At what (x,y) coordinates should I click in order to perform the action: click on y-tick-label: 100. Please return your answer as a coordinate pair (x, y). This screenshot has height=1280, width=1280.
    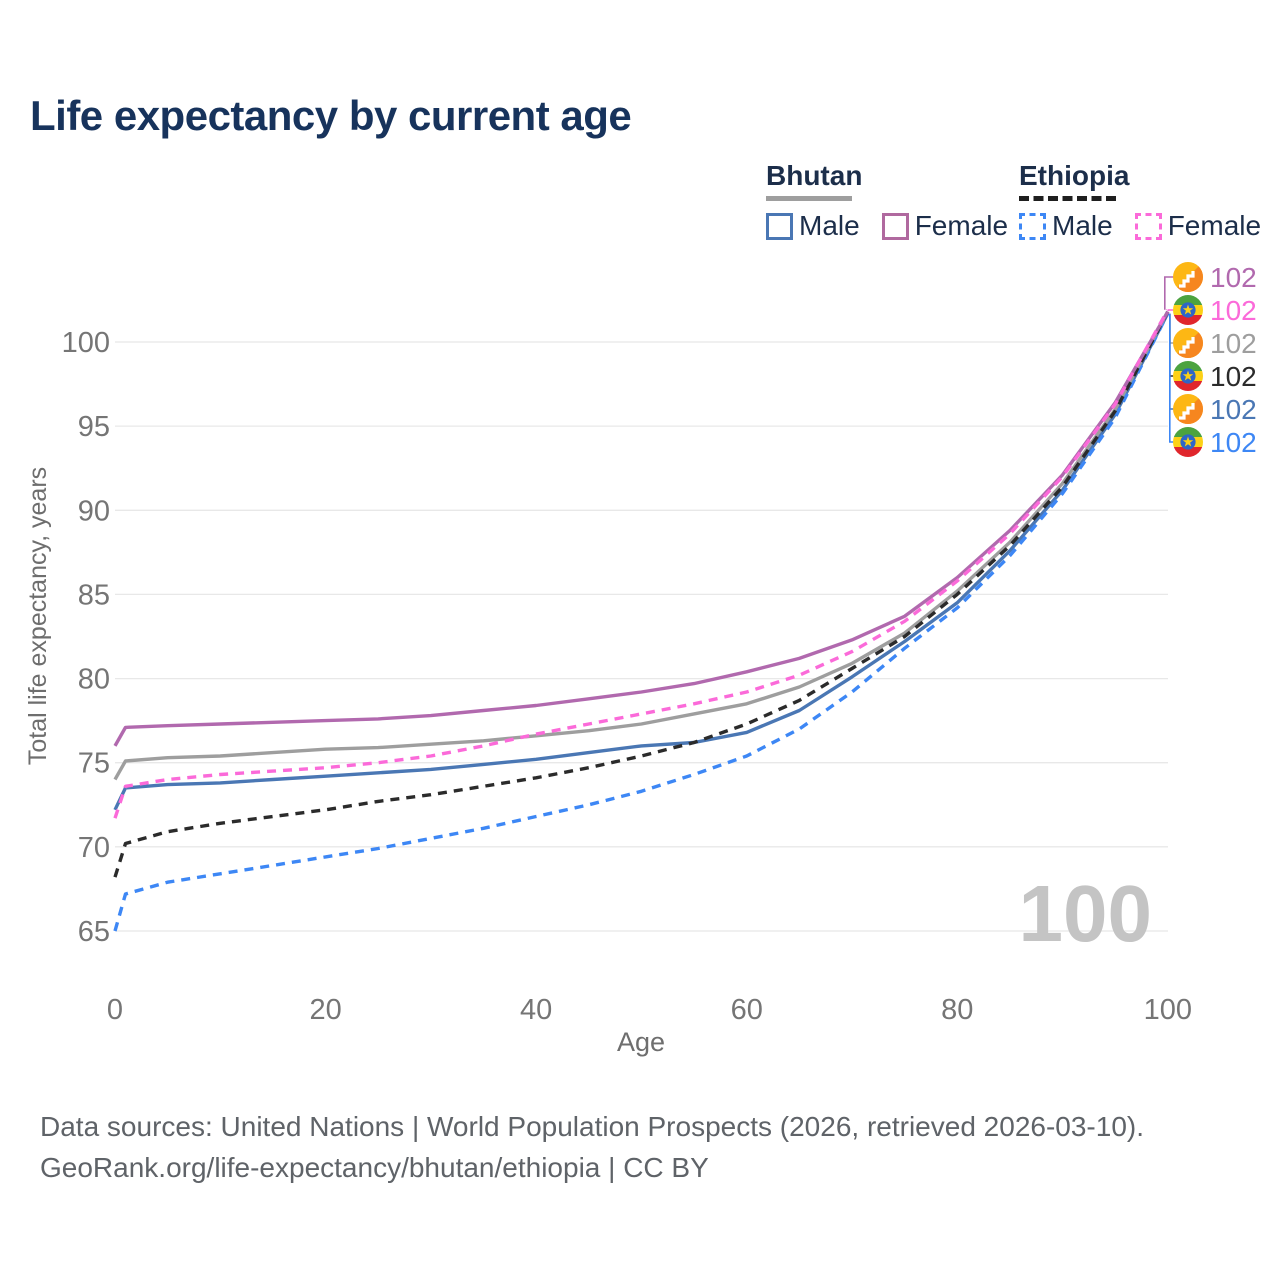
    Looking at the image, I should click on (86, 343).